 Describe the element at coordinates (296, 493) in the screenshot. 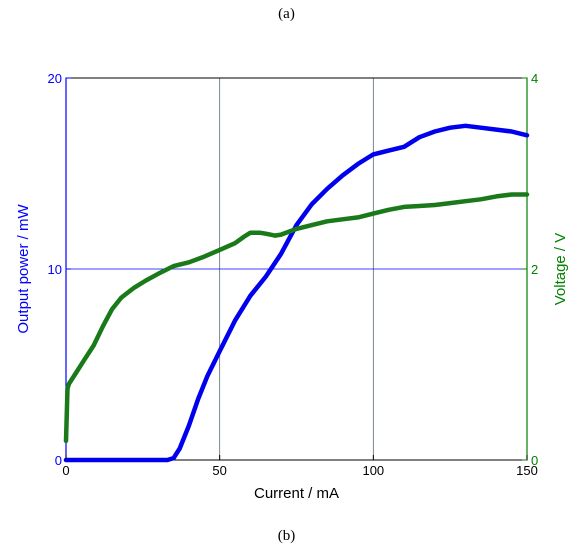

I see `x-axis-label: Current / mA` at that location.